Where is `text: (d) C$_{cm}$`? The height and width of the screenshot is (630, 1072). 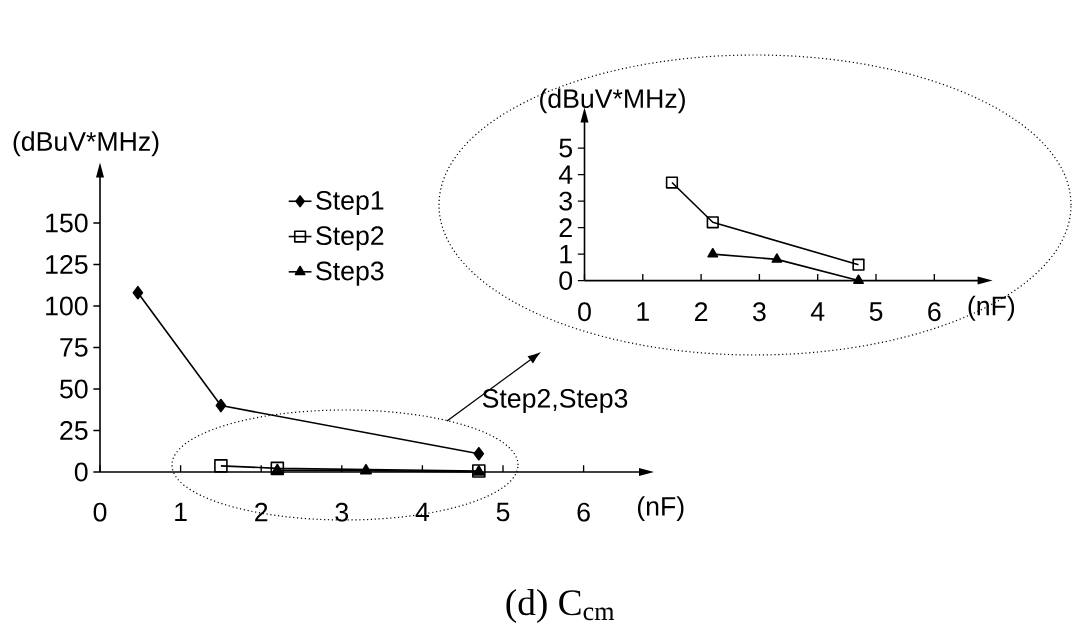 text: (d) C$_{cm}$ is located at coordinates (560, 606).